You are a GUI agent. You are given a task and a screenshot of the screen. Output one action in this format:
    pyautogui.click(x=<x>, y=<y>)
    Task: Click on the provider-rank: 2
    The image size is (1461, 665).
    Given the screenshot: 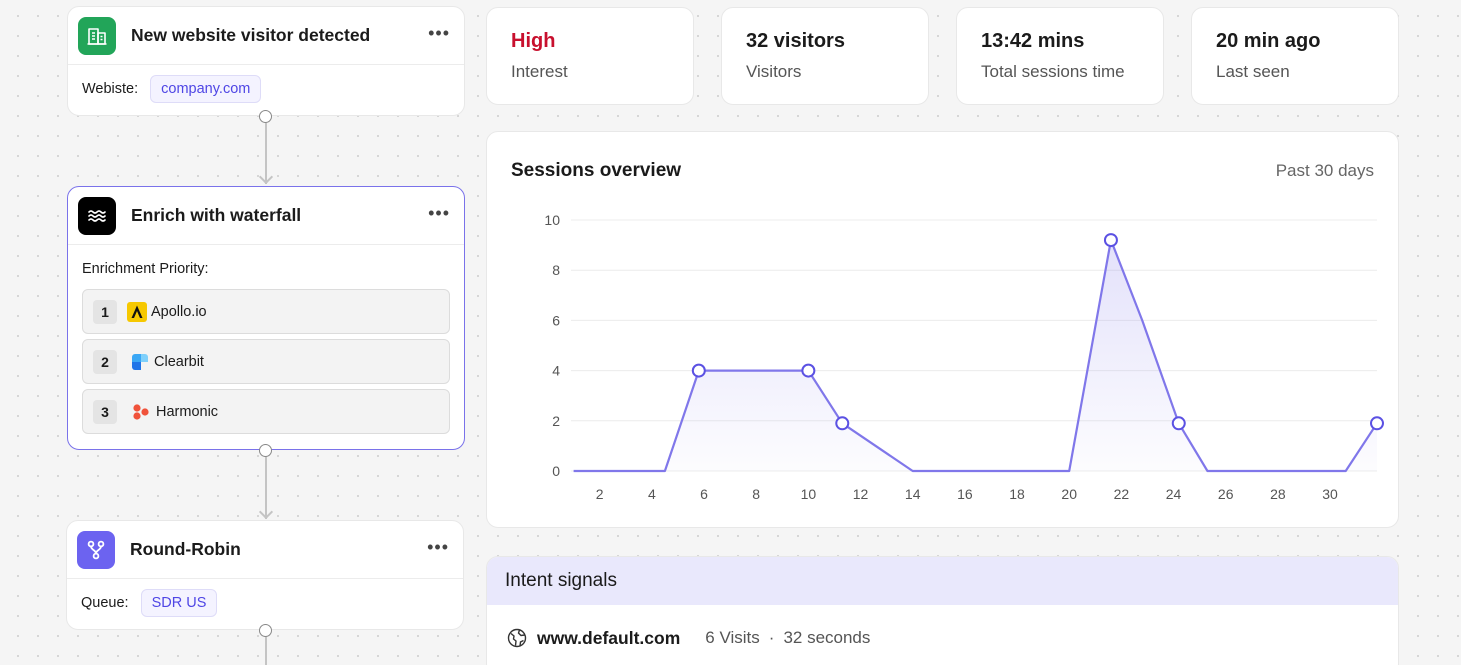 What is the action you would take?
    pyautogui.click(x=105, y=361)
    